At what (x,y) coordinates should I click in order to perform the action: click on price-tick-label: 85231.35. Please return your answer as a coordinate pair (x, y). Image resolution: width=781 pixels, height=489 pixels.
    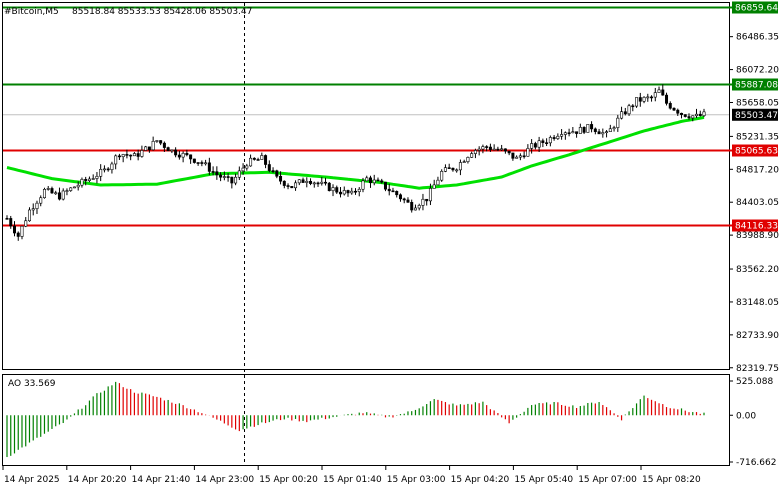
    Looking at the image, I should click on (757, 137).